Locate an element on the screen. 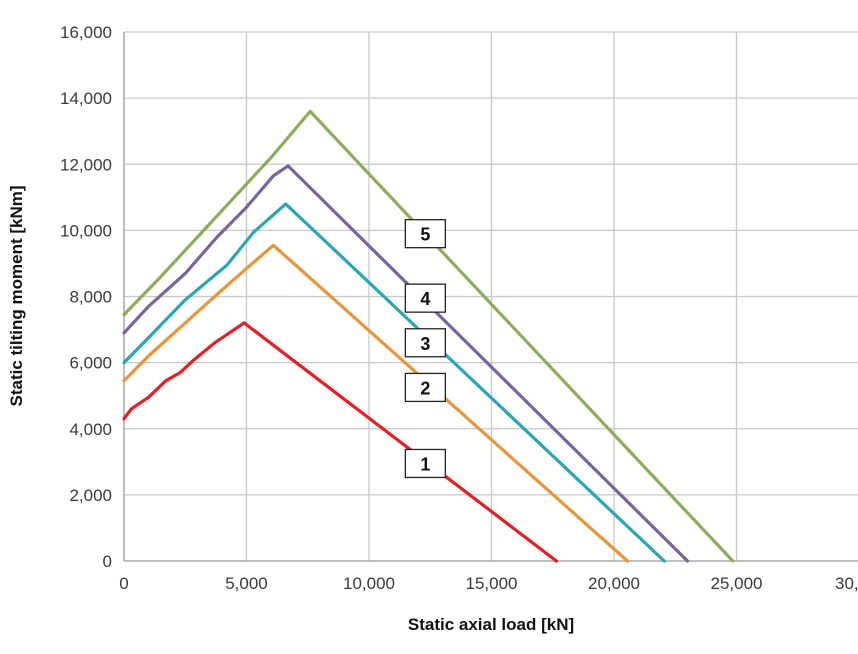  series-tag-3: 3 is located at coordinates (425, 343).